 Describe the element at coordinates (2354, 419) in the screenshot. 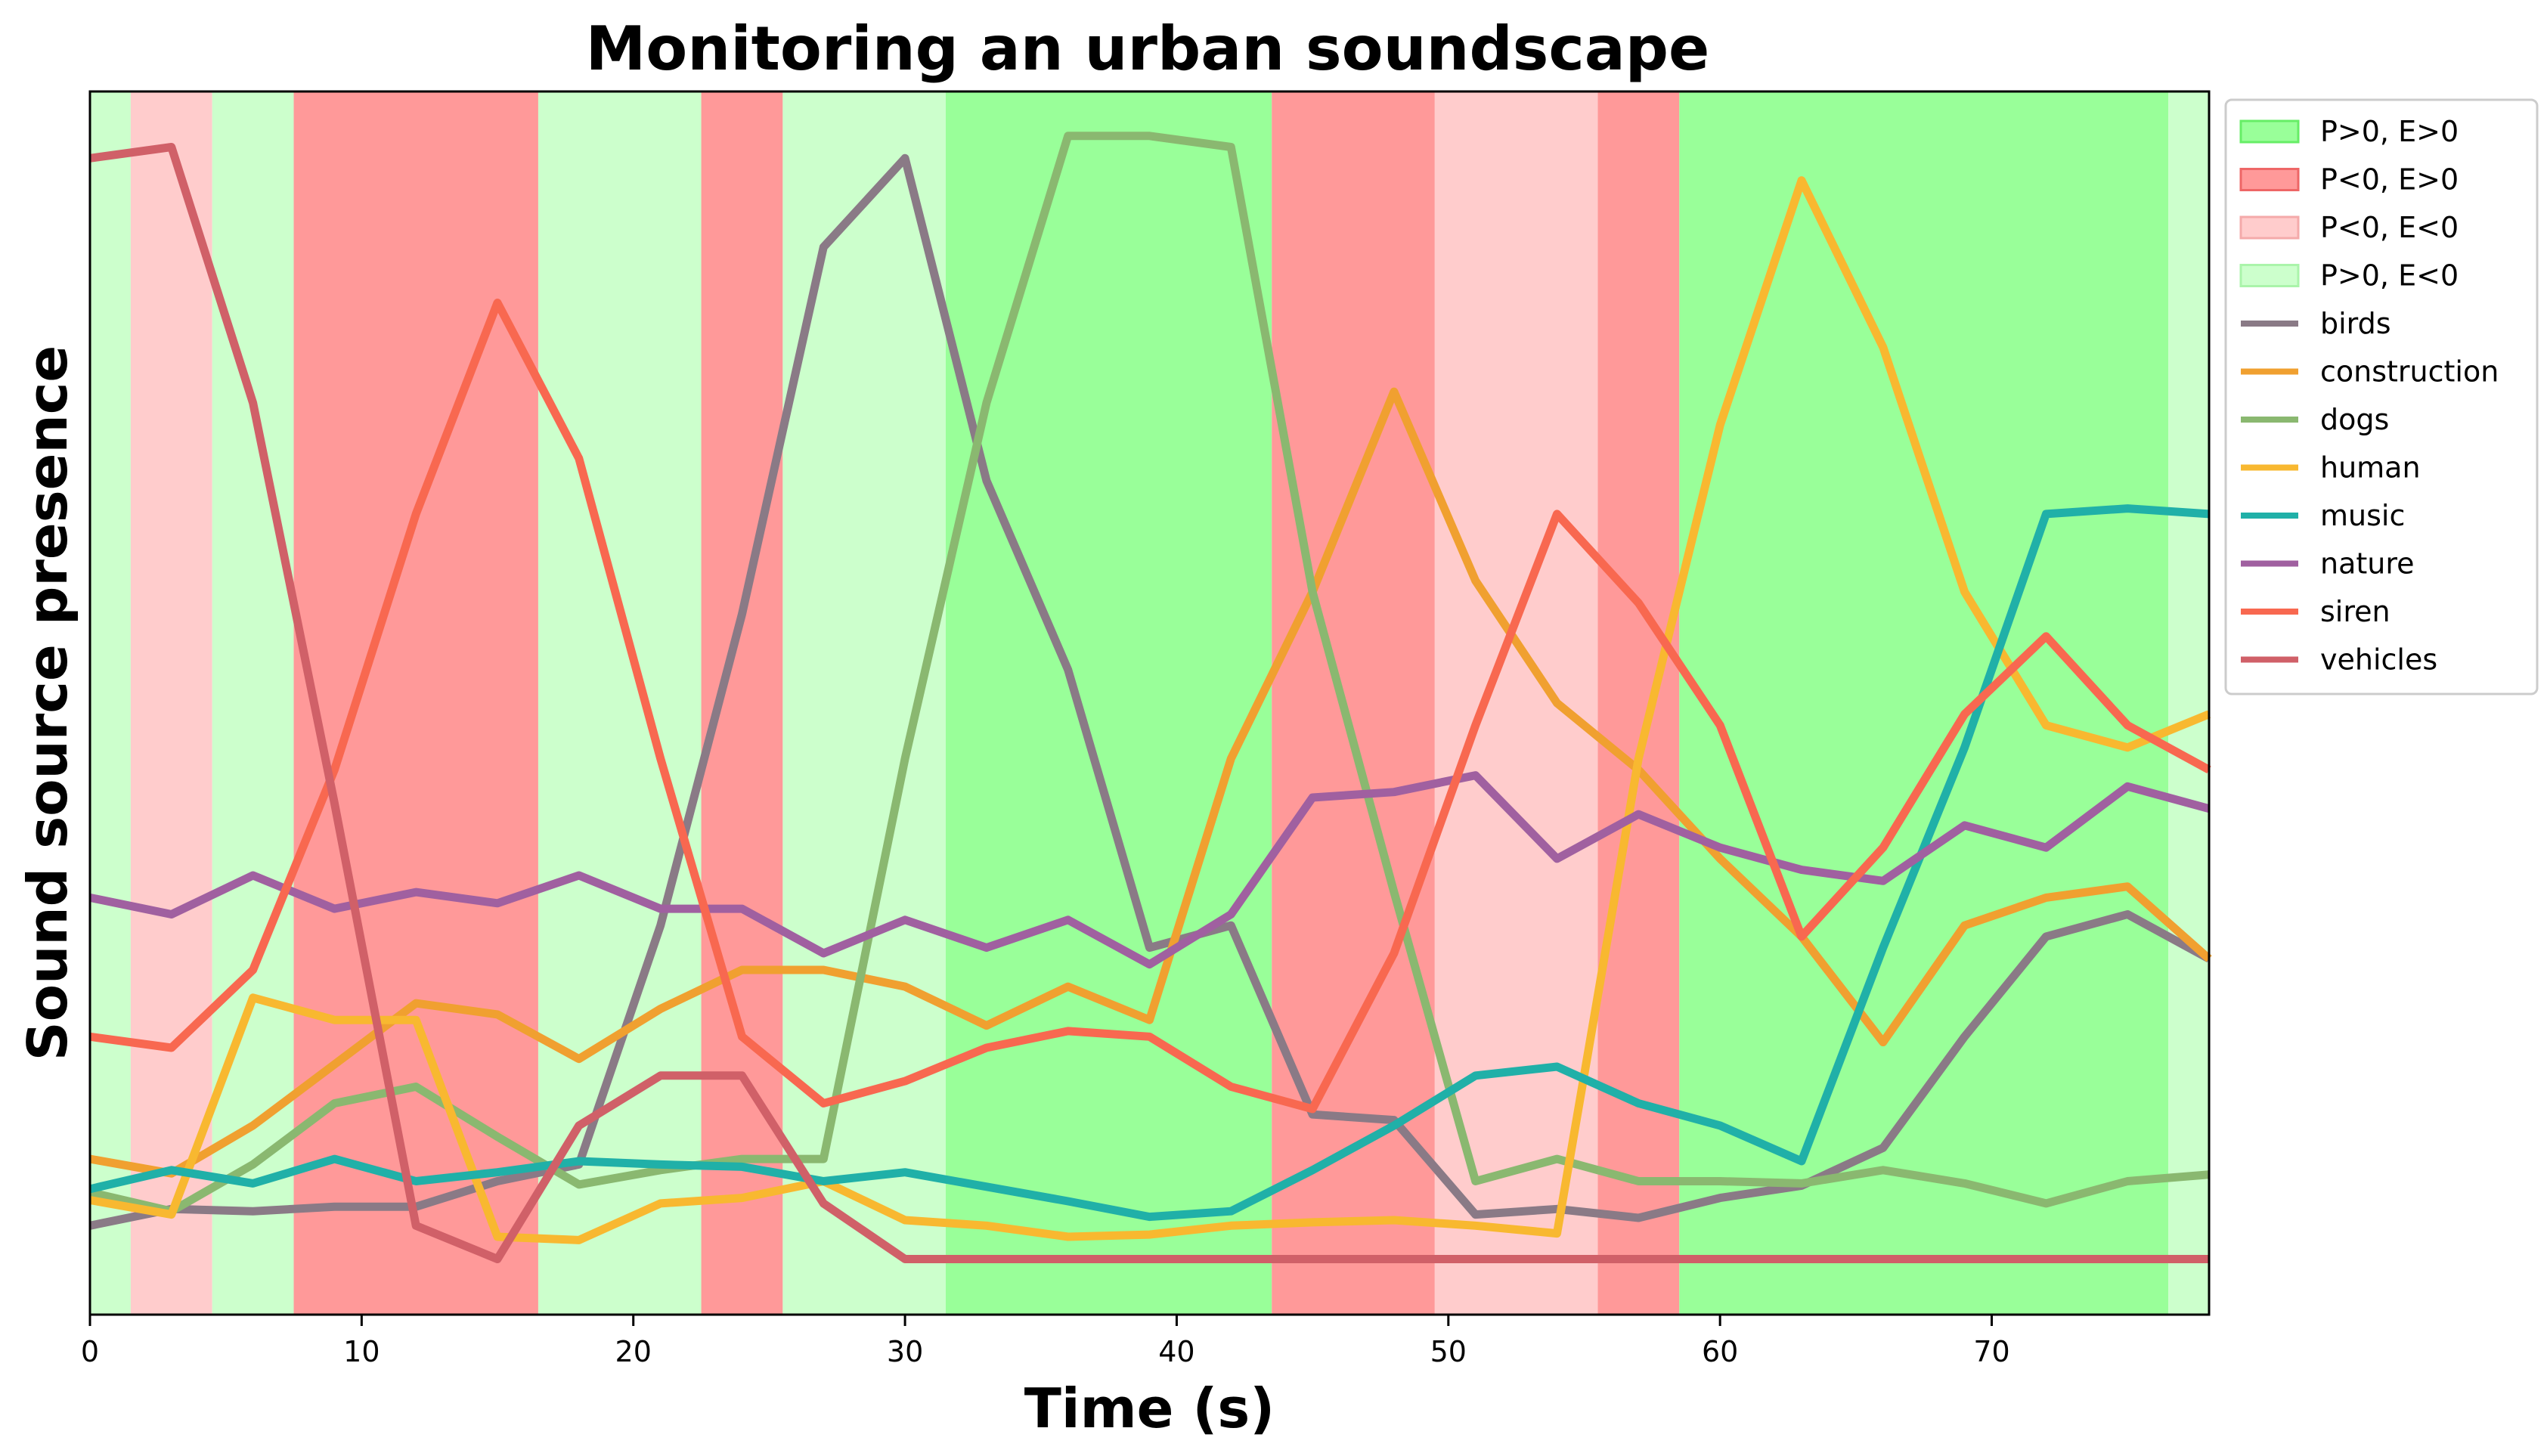

I see `legend-label-dogs: dogs` at that location.